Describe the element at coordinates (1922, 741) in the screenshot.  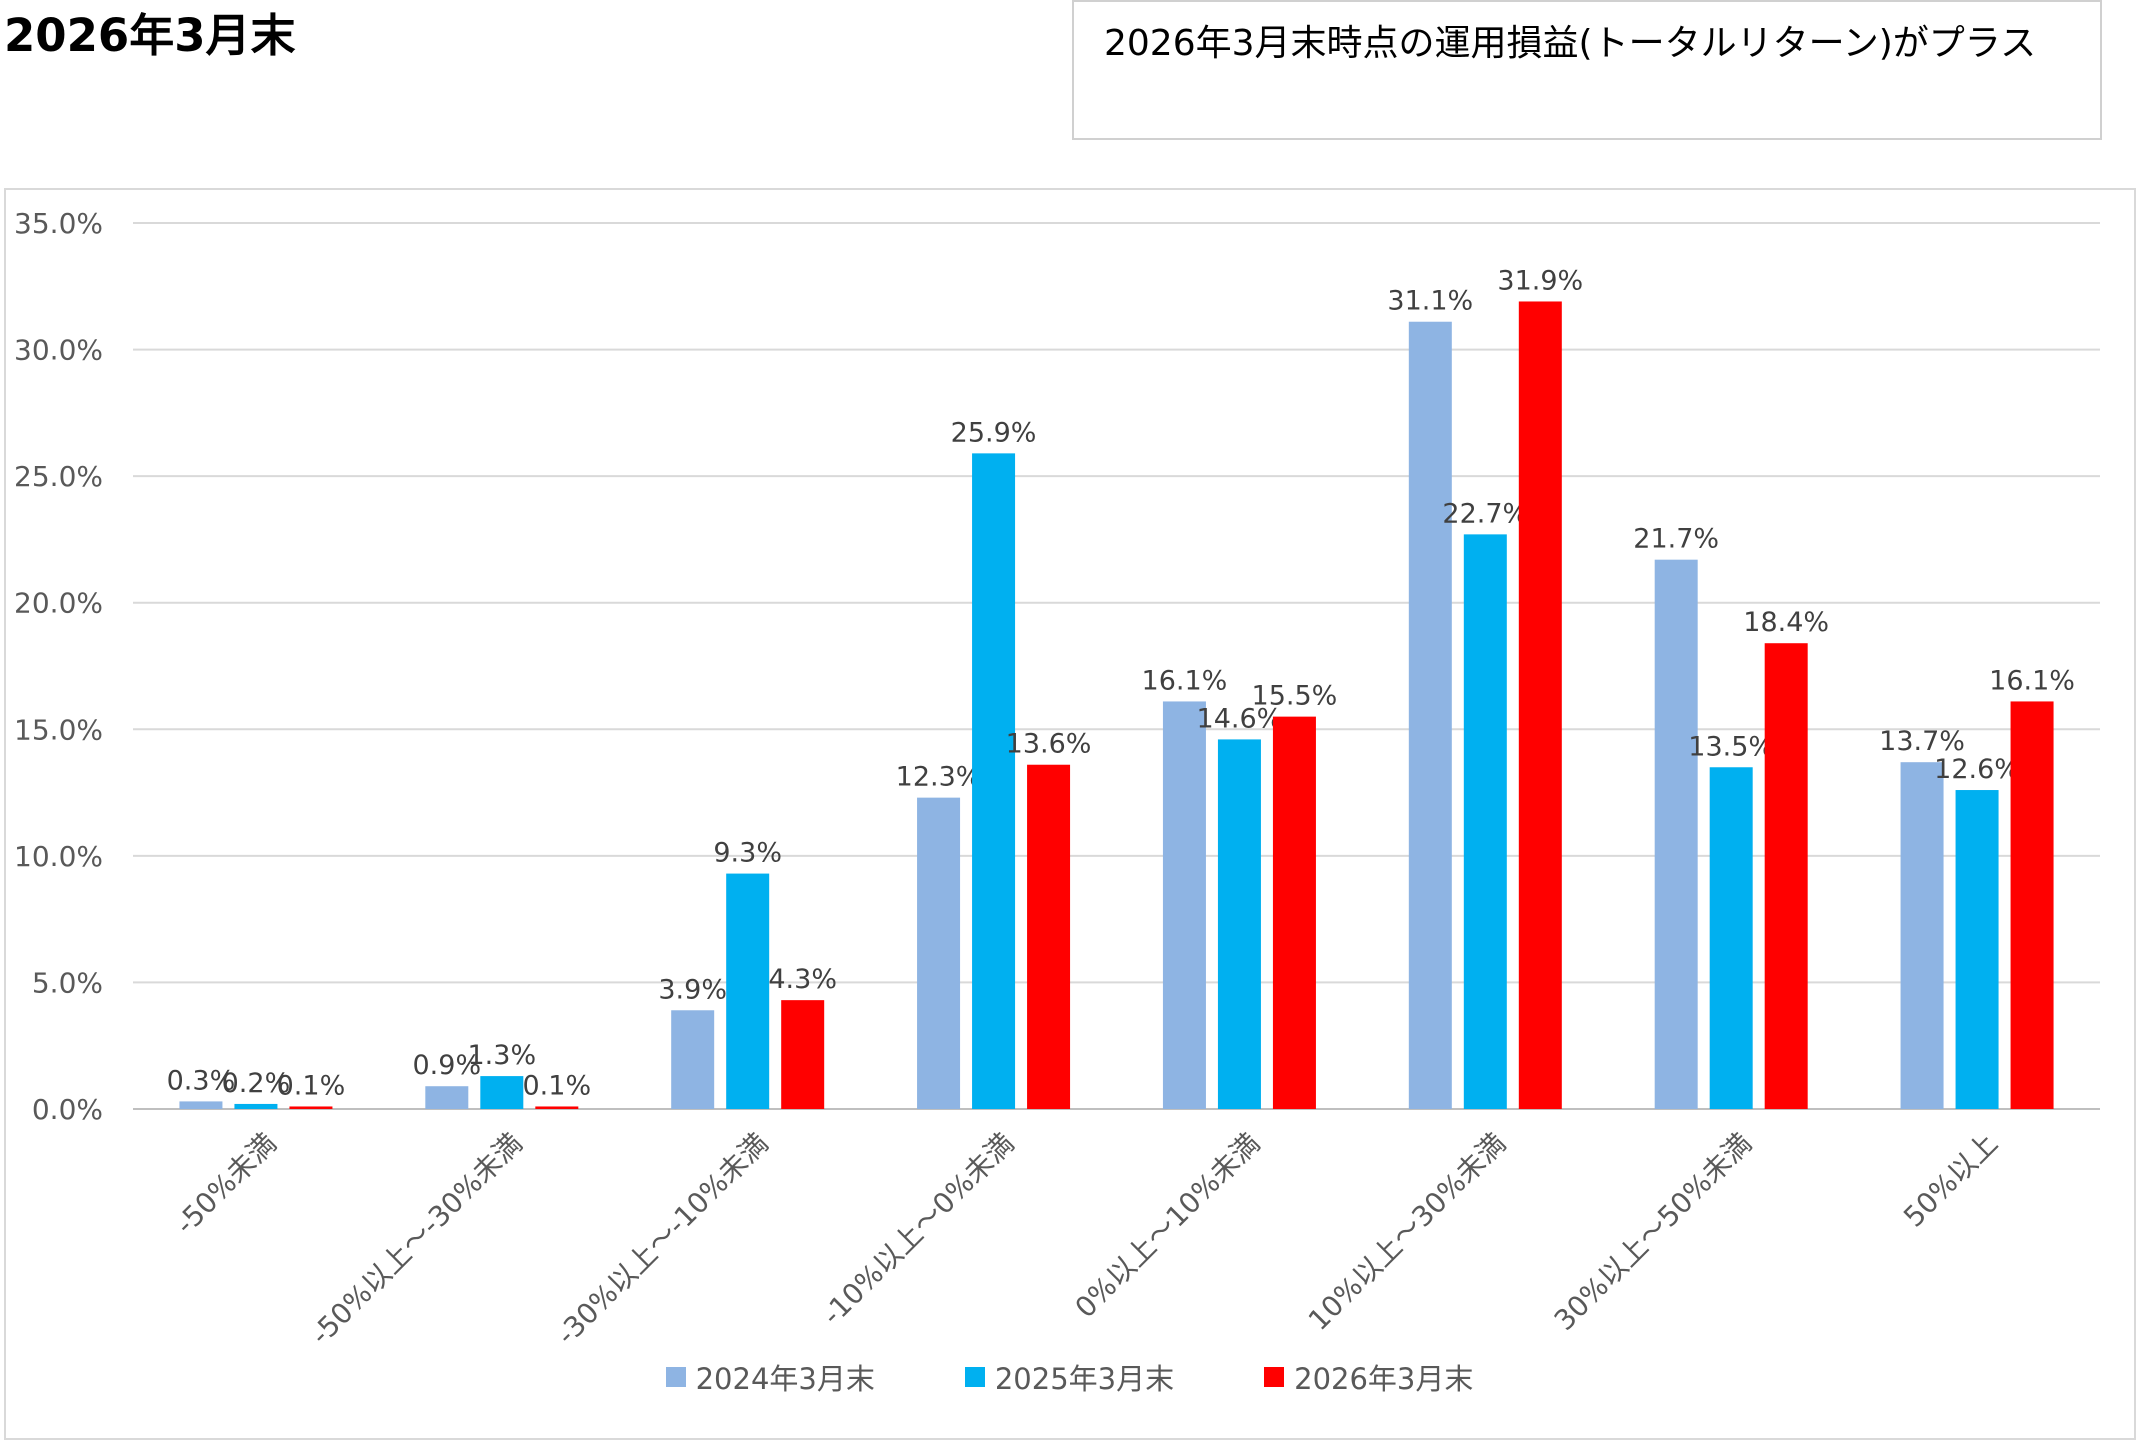
I see `data-label: 13.7%` at that location.